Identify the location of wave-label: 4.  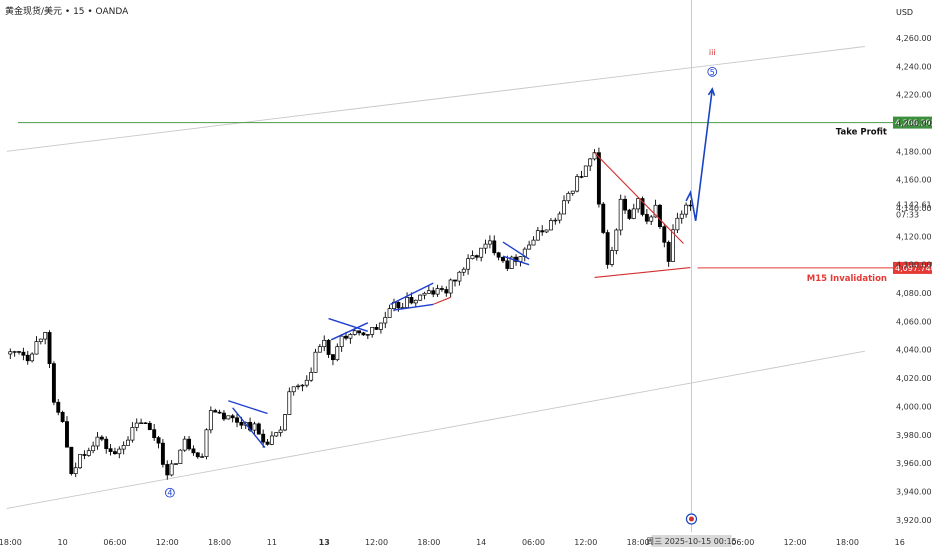
(170, 492).